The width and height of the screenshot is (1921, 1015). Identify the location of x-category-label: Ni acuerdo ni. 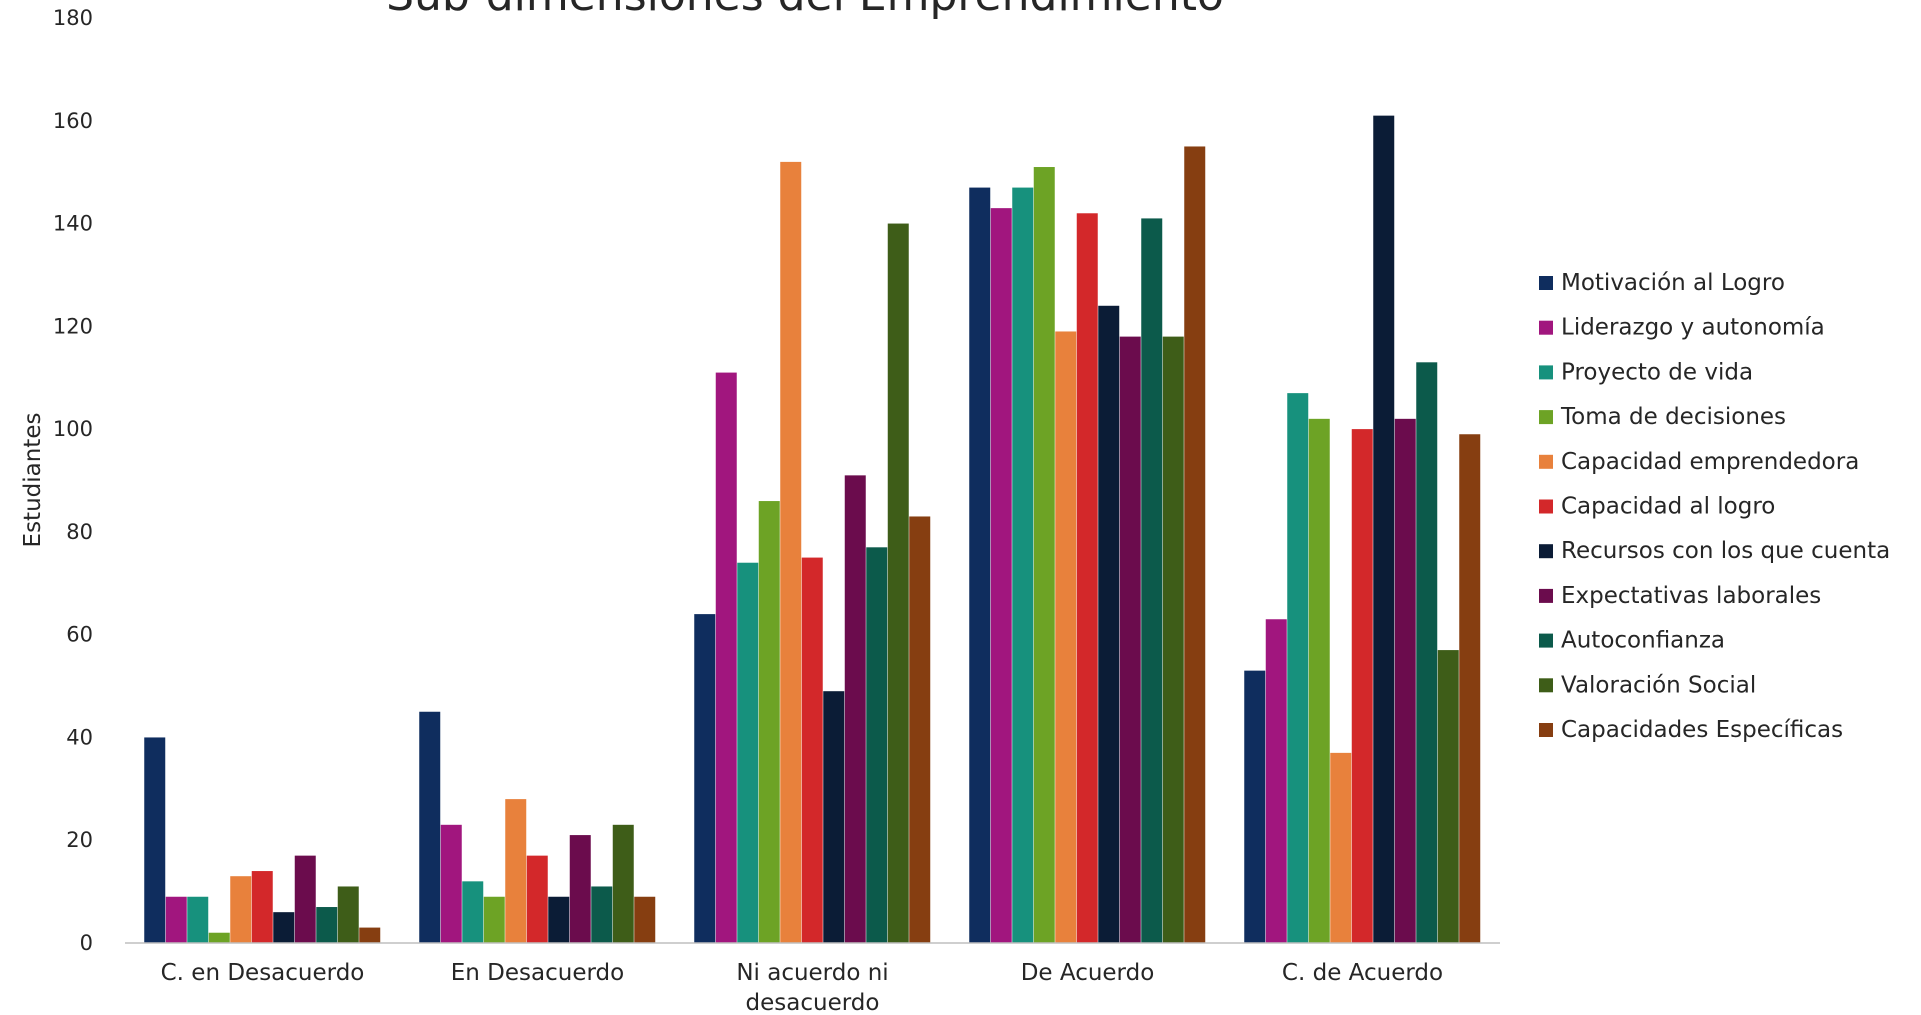
(812, 973).